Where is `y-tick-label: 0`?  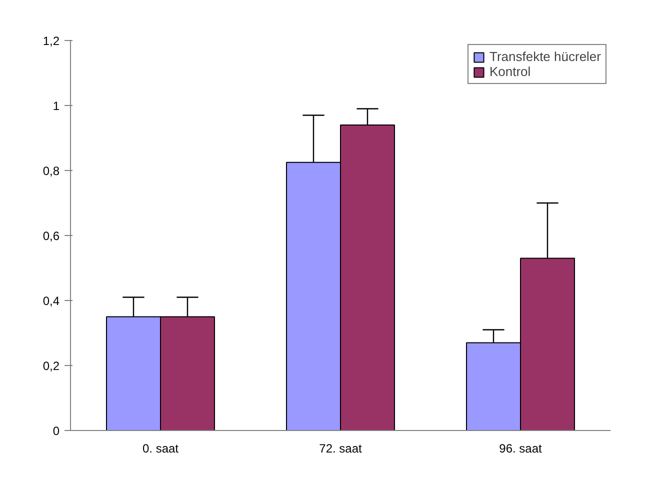 y-tick-label: 0 is located at coordinates (56, 431).